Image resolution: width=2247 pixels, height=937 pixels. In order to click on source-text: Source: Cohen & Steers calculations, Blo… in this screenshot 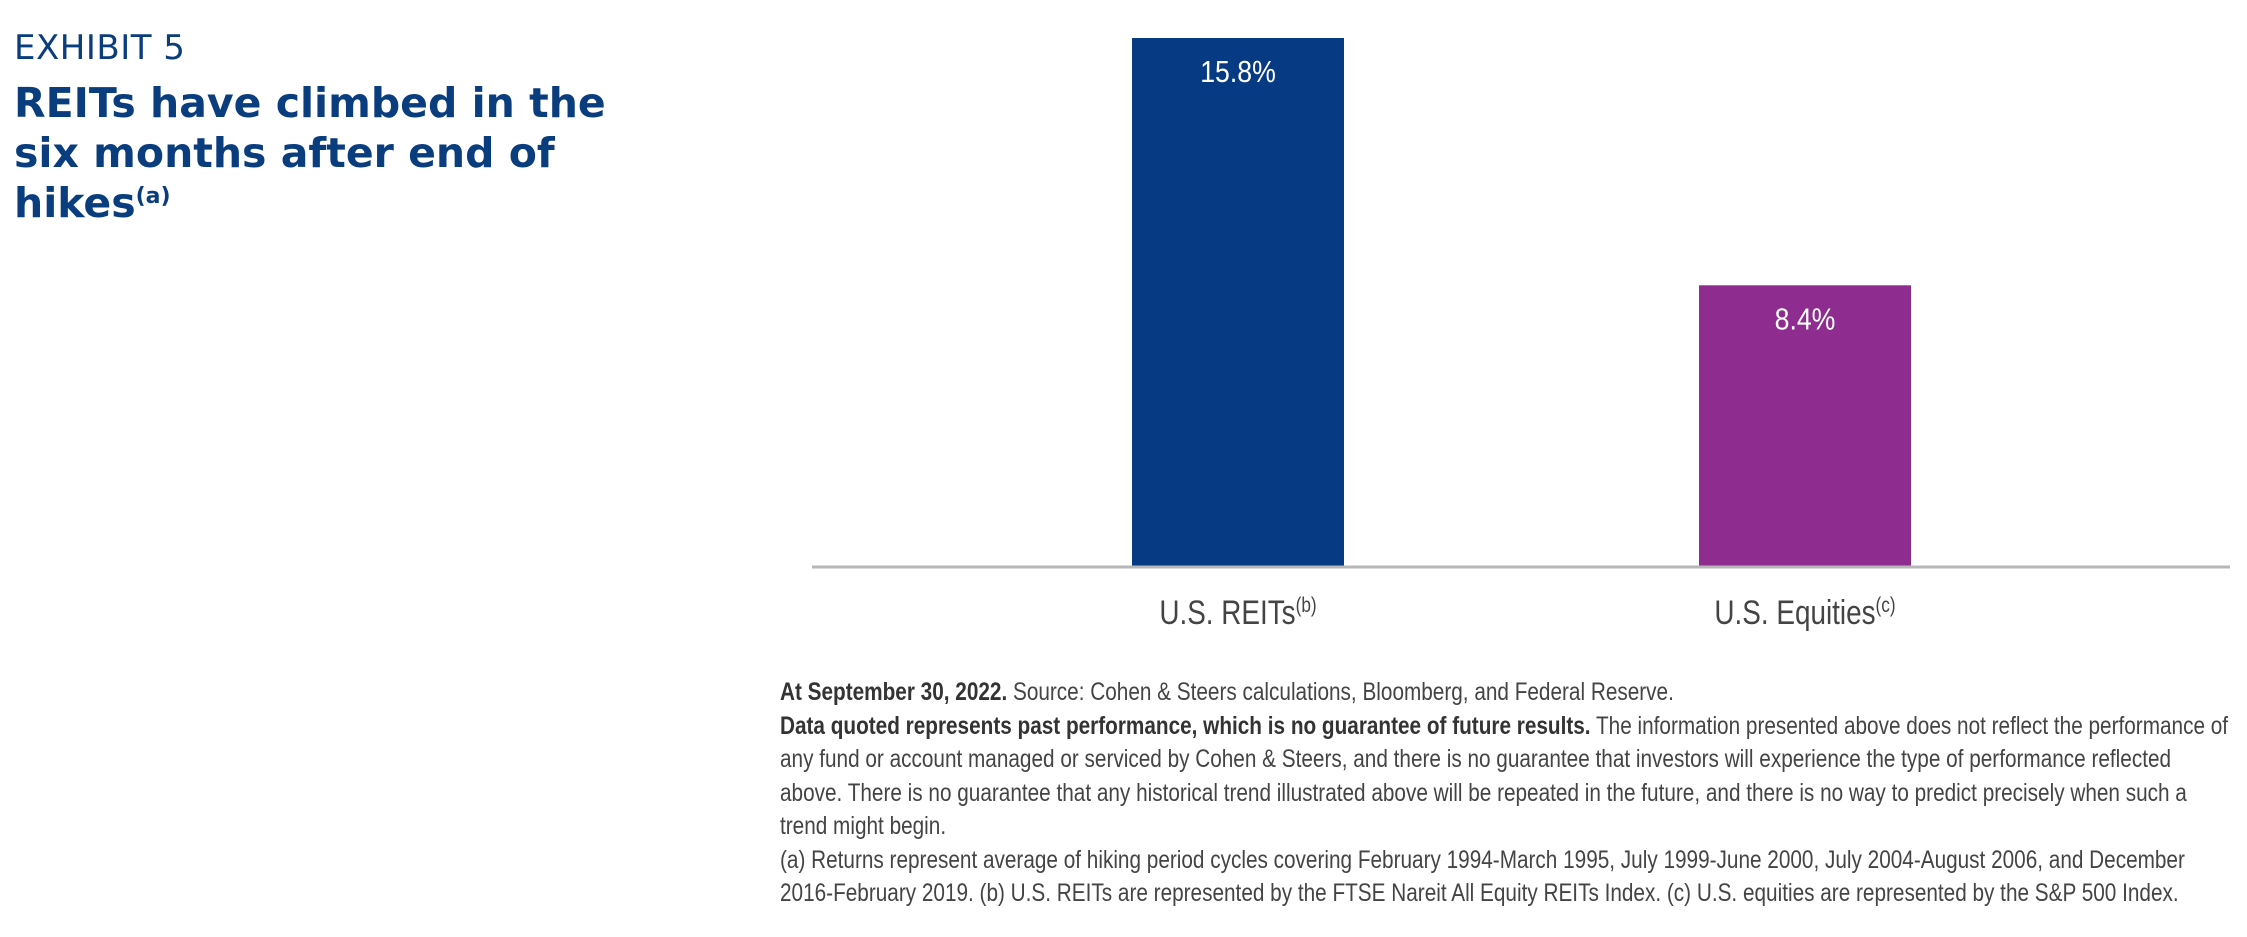, I will do `click(1340, 692)`.